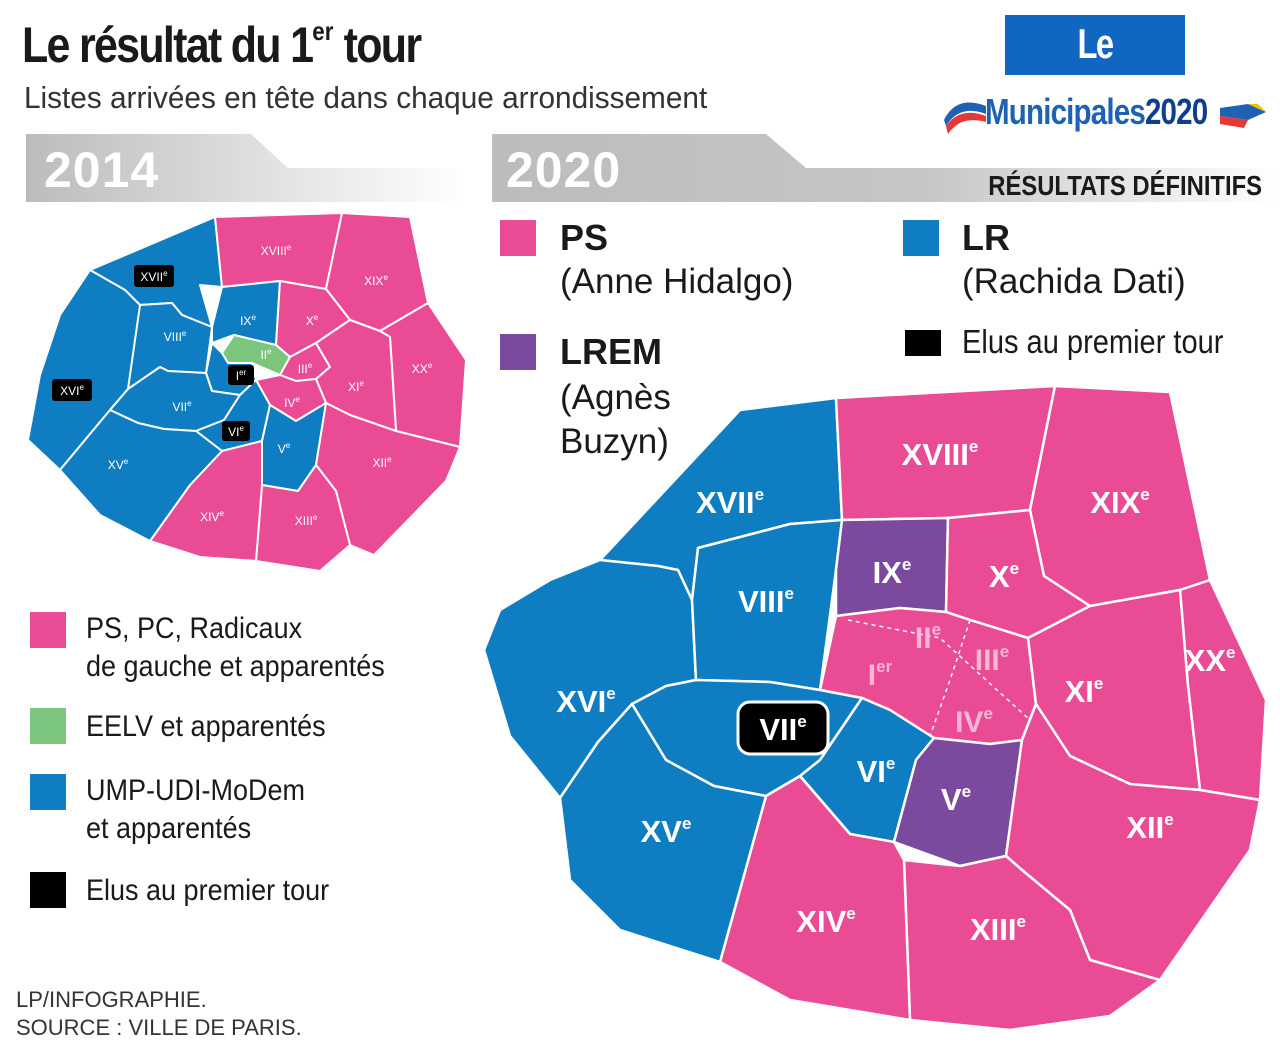 This screenshot has width=1280, height=1051. What do you see at coordinates (48, 890) in the screenshot?
I see `legend-2014-elected-swatch` at bounding box center [48, 890].